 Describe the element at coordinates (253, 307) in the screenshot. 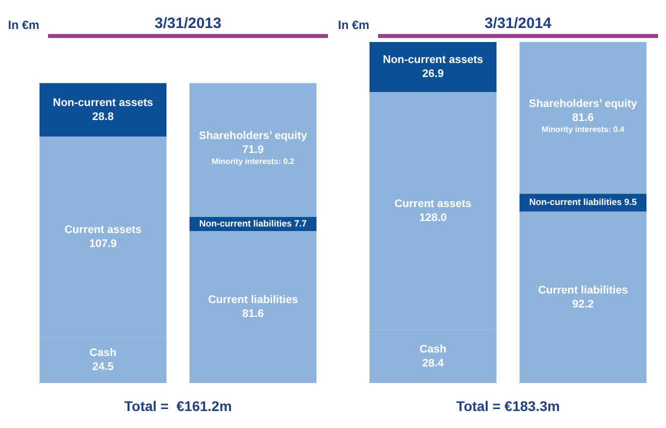

I see `data-label: Current liabilities 81.6` at that location.